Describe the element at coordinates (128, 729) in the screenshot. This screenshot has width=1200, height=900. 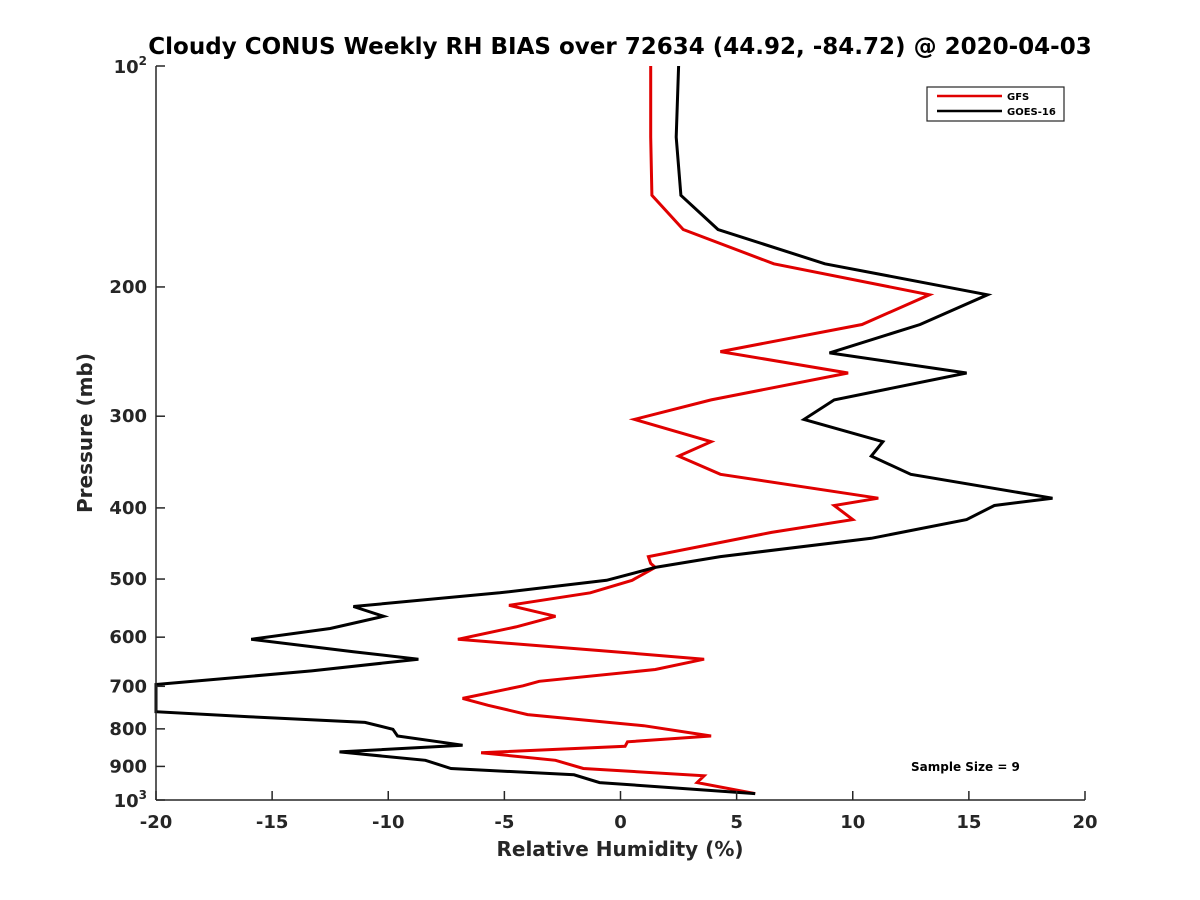
I see `y-tick-label: 800` at that location.